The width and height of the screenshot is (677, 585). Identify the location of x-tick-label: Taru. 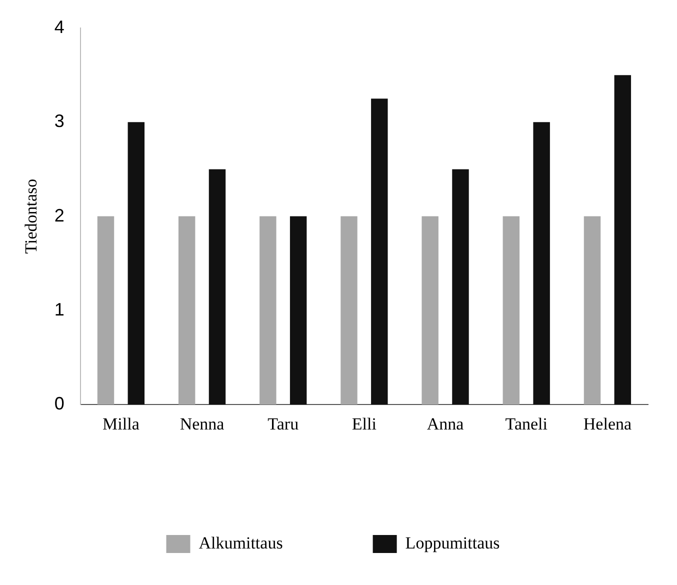
(284, 424).